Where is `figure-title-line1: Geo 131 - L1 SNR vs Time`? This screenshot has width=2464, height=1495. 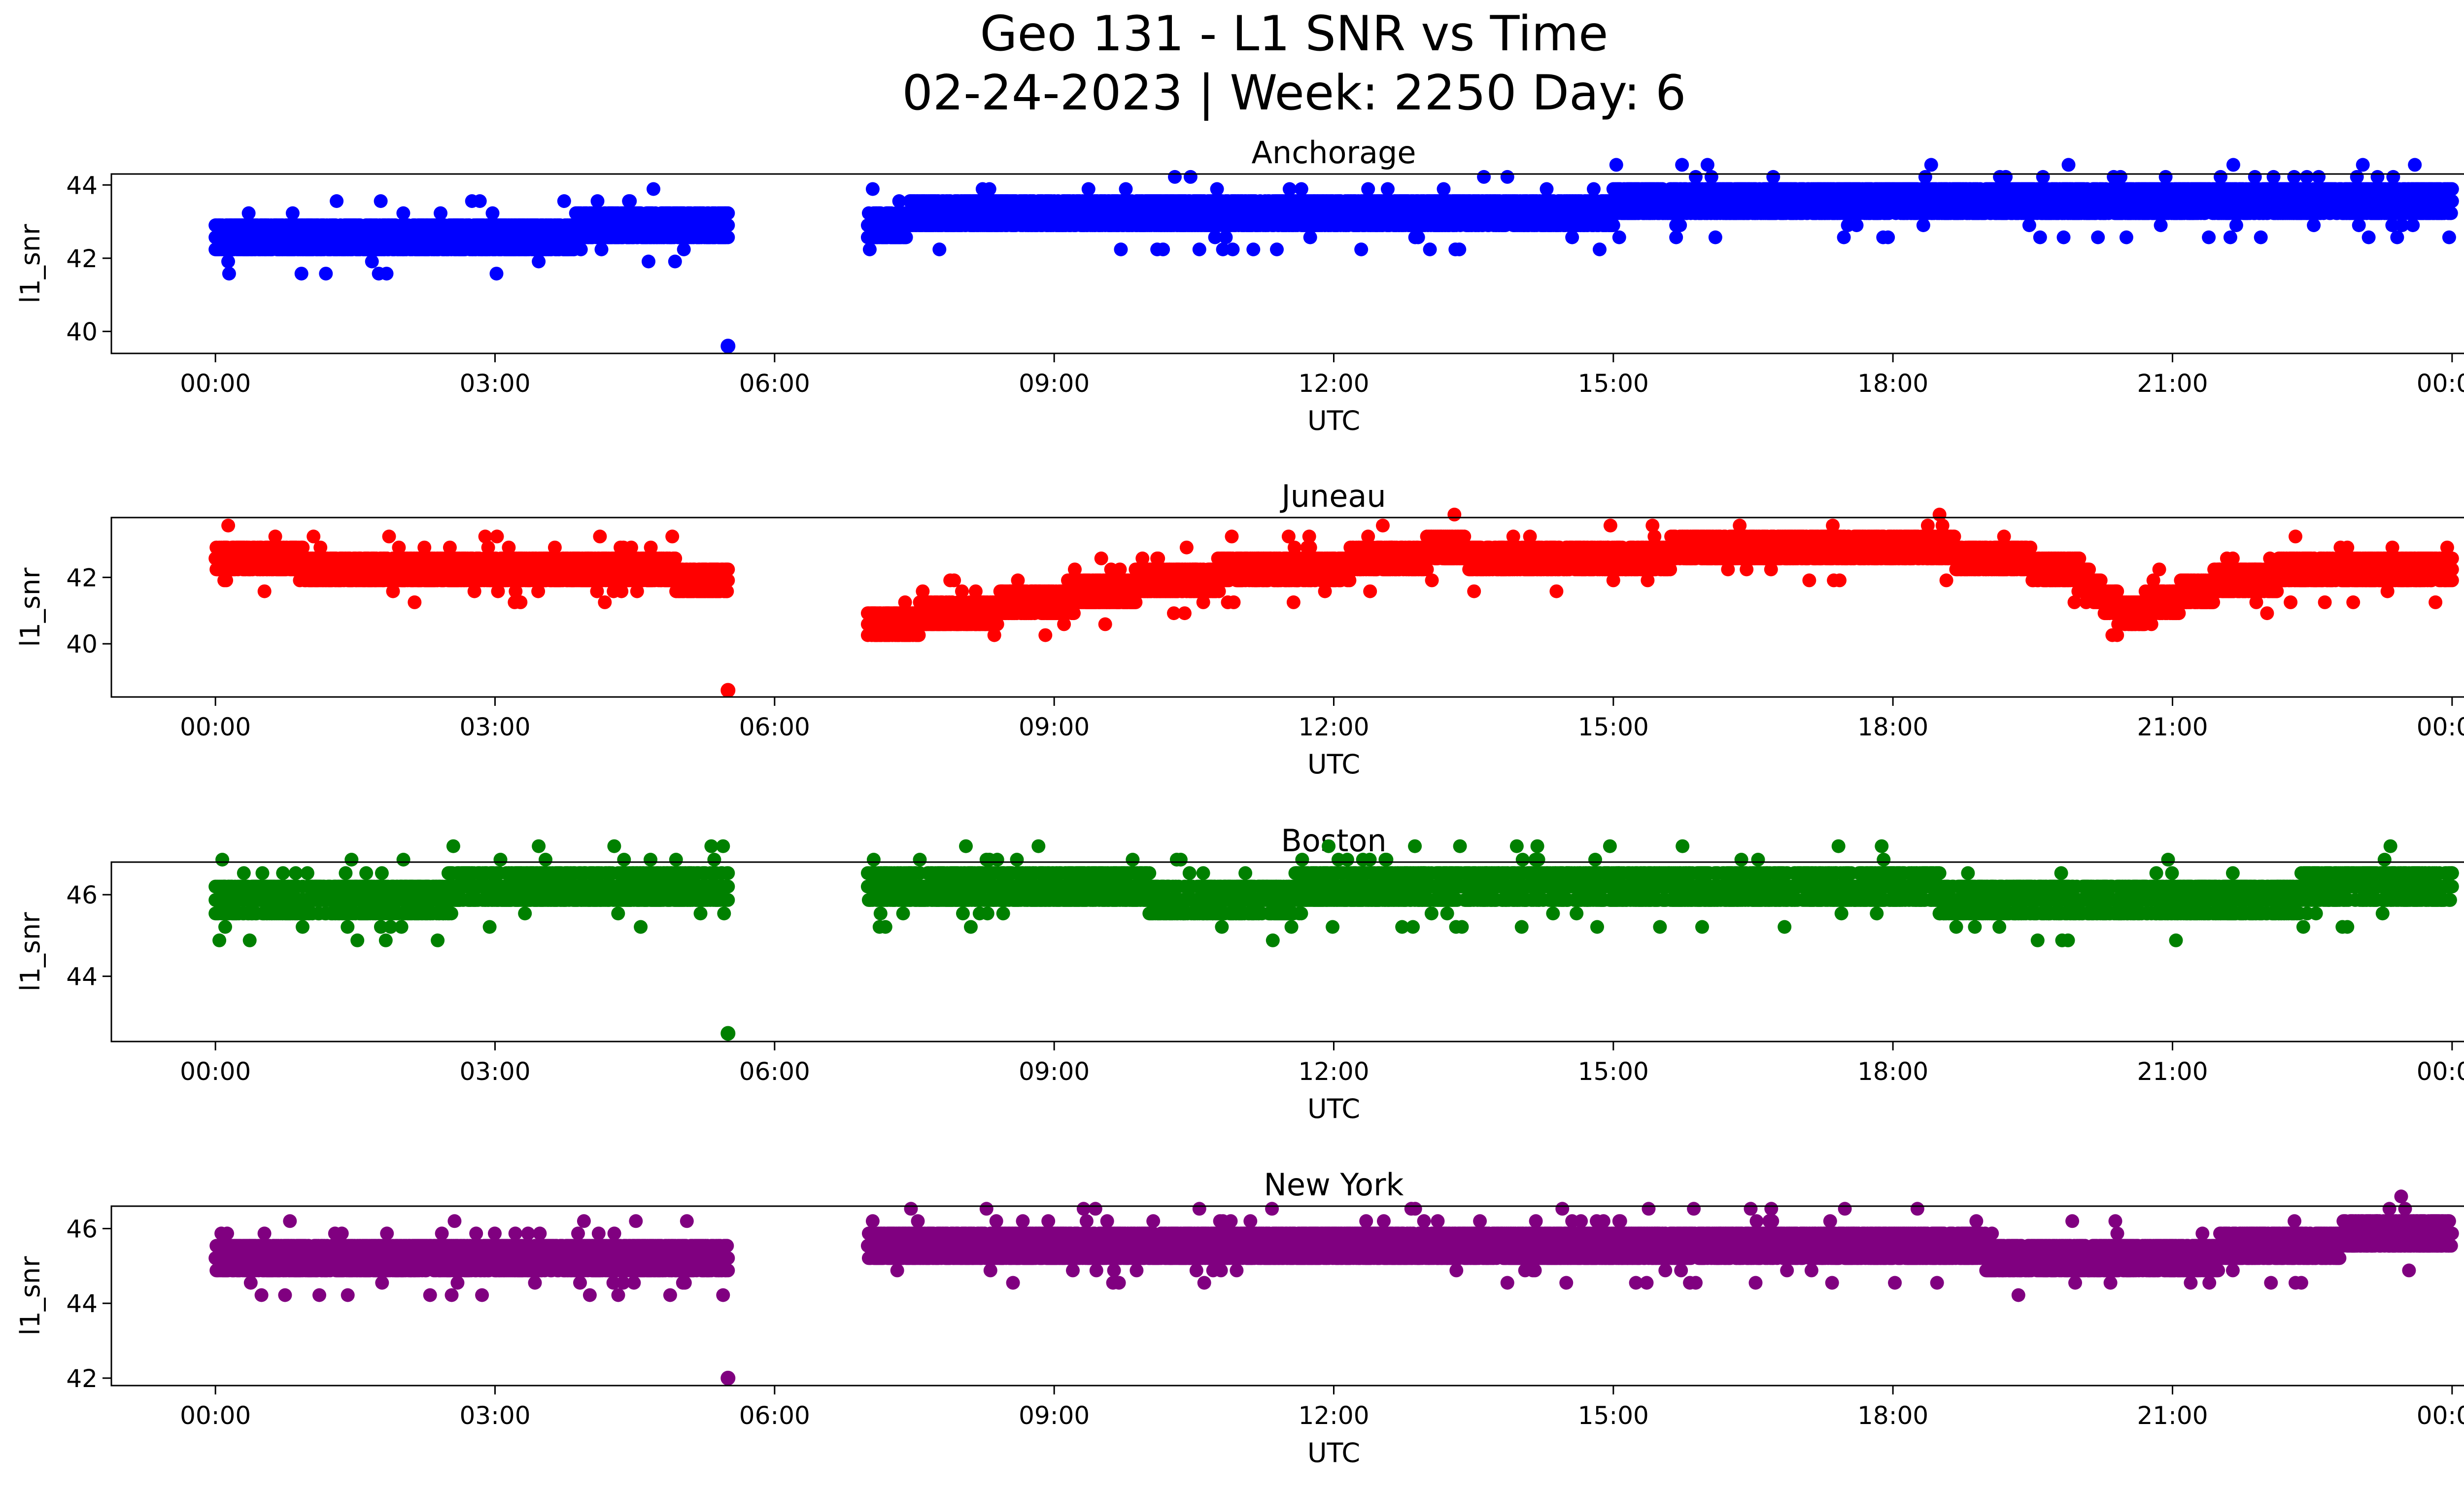 figure-title-line1: Geo 131 - L1 SNR vs Time is located at coordinates (1294, 34).